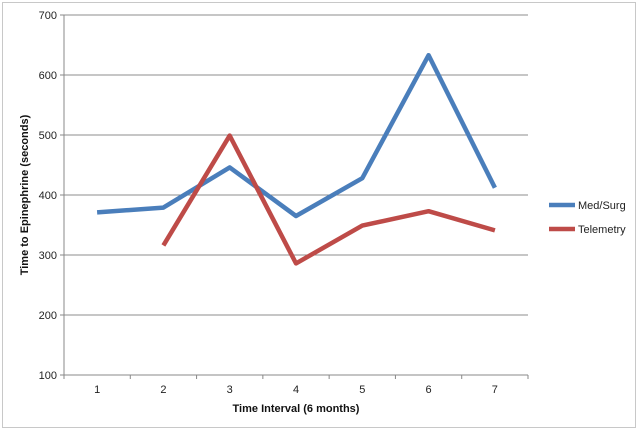  Describe the element at coordinates (48, 316) in the screenshot. I see `y-tick-label: 200` at that location.